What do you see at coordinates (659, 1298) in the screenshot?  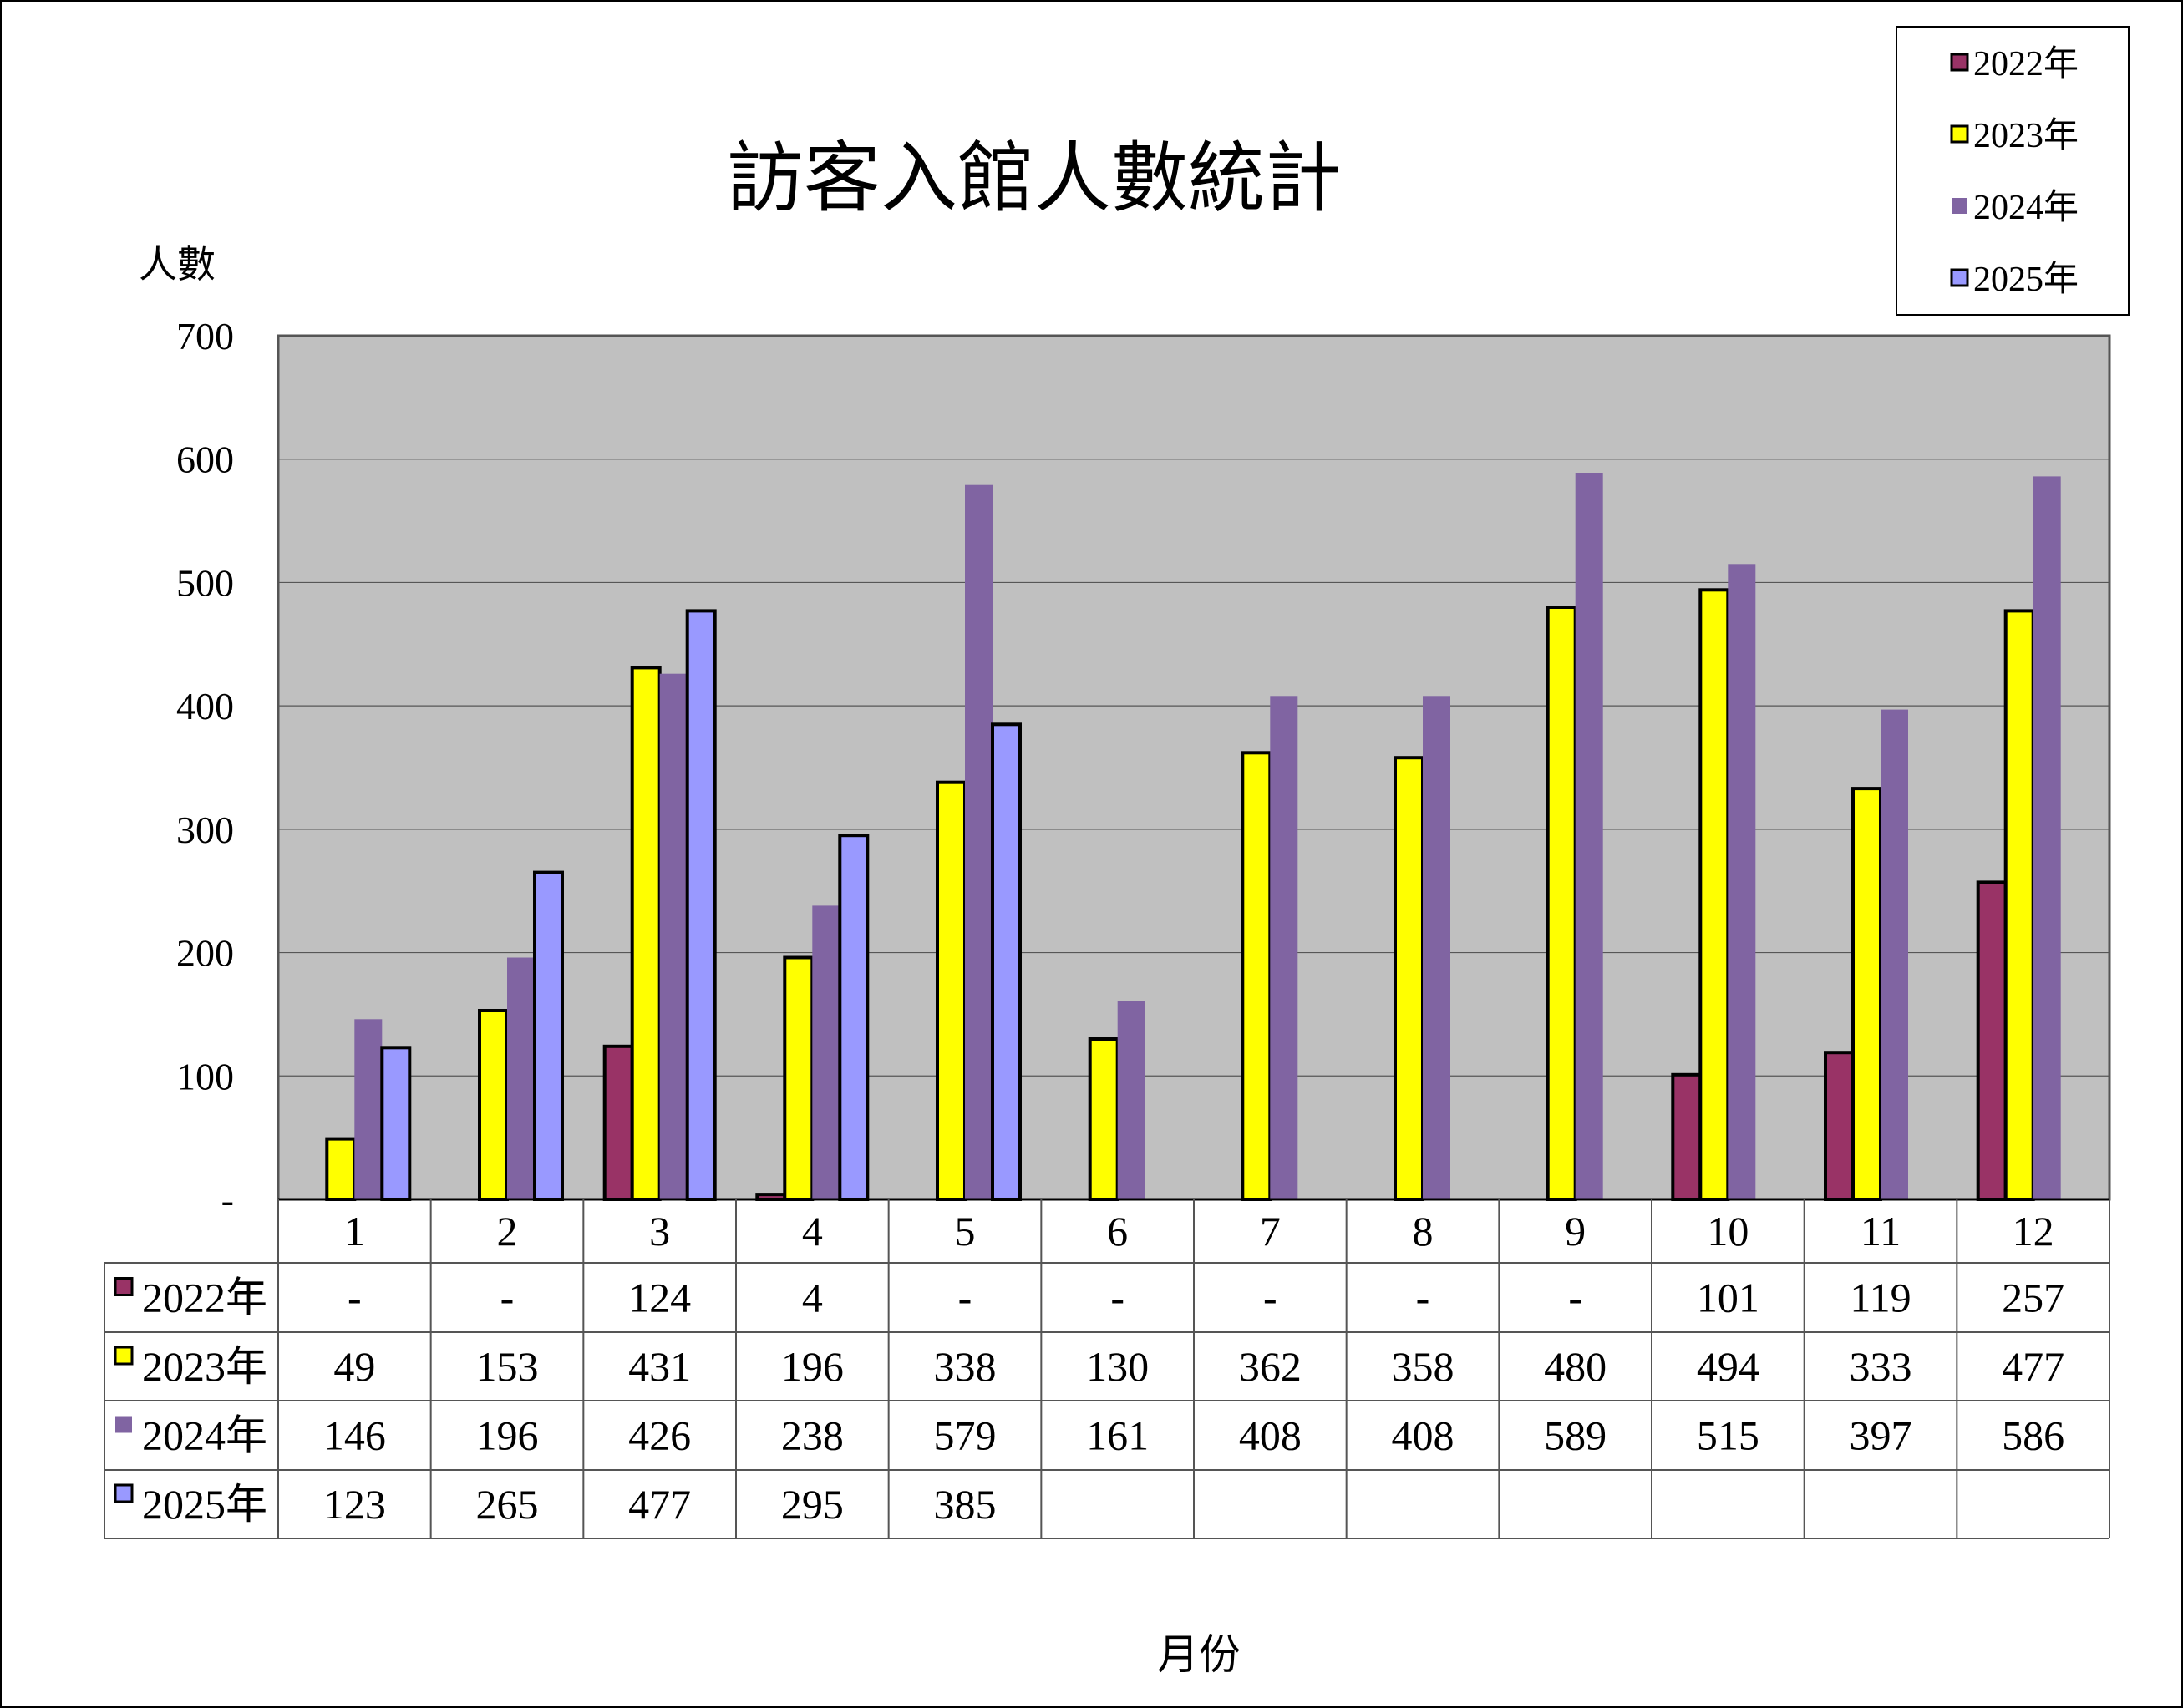 I see `data-label: 124` at bounding box center [659, 1298].